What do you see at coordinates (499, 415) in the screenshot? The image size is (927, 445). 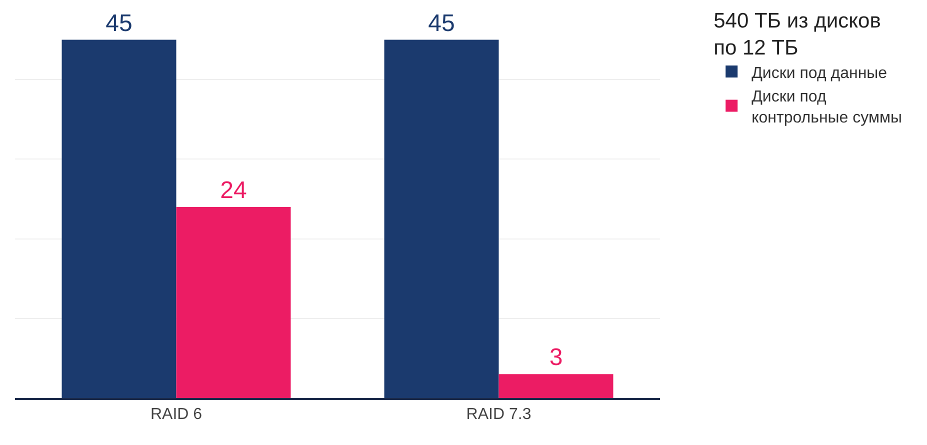 I see `x-tick-label: RAID 7.3` at bounding box center [499, 415].